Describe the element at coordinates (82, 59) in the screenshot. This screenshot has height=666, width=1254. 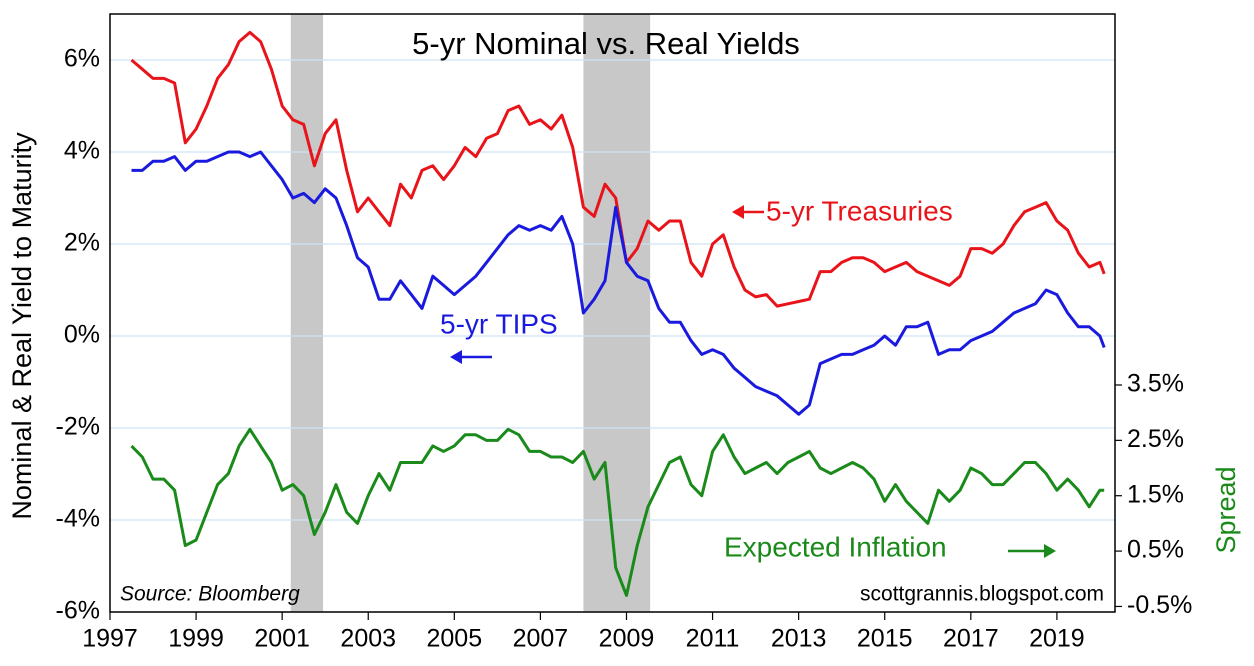
I see `y-tick-label: 6%` at that location.